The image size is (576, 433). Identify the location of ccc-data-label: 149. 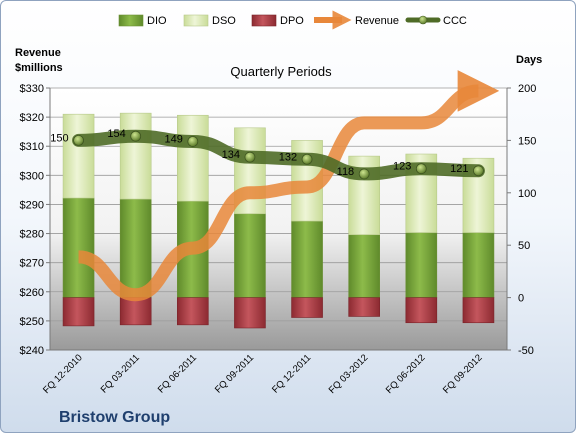
(173, 139).